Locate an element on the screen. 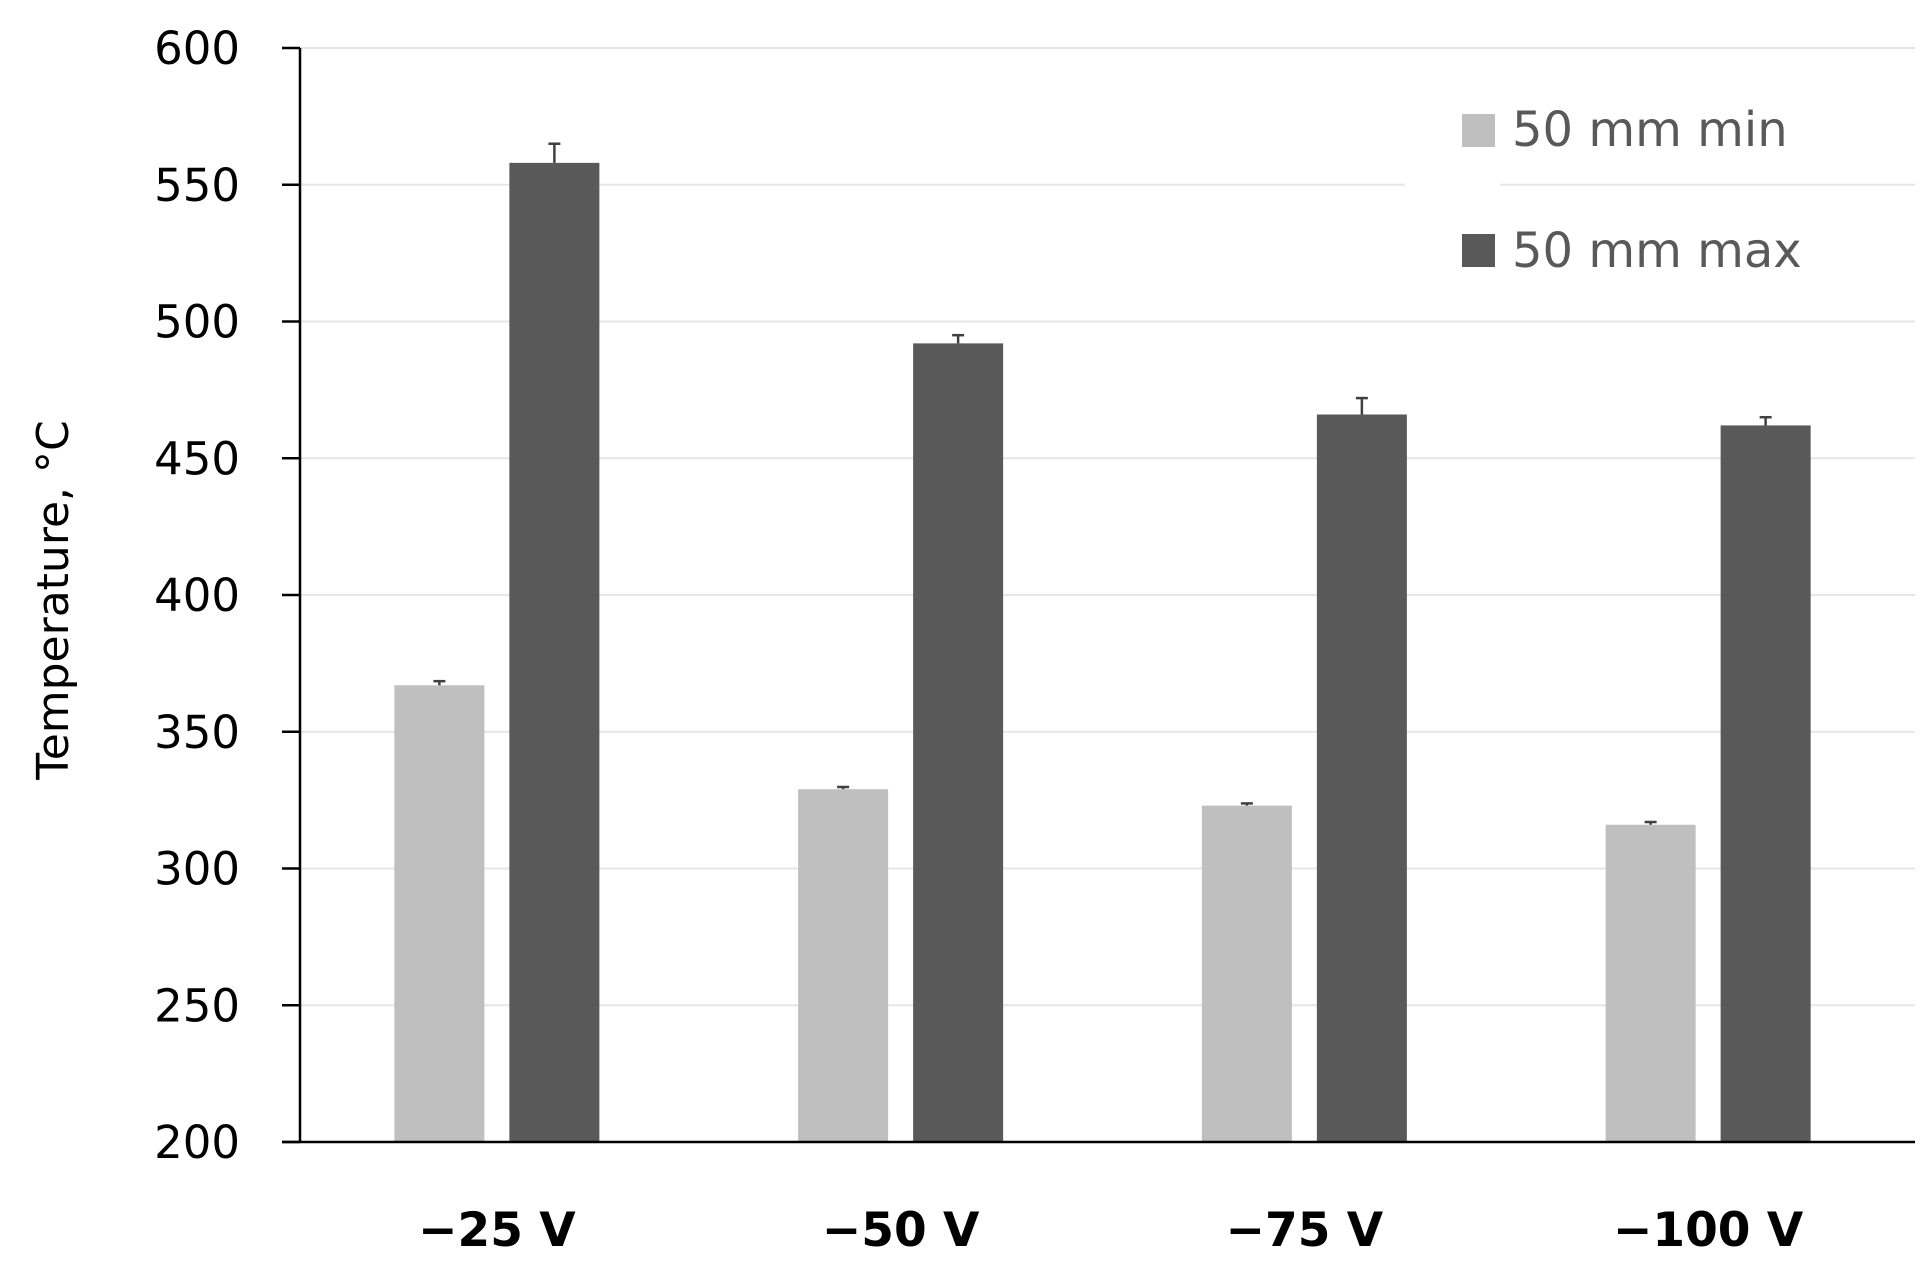 Image resolution: width=1930 pixels, height=1267 pixels. y-axis-title: Temperature, °C is located at coordinates (53, 600).